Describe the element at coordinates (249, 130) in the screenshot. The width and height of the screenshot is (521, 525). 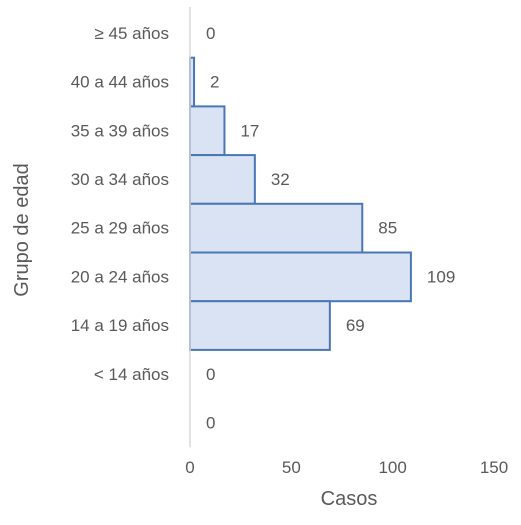
I see `data-label: 17` at that location.